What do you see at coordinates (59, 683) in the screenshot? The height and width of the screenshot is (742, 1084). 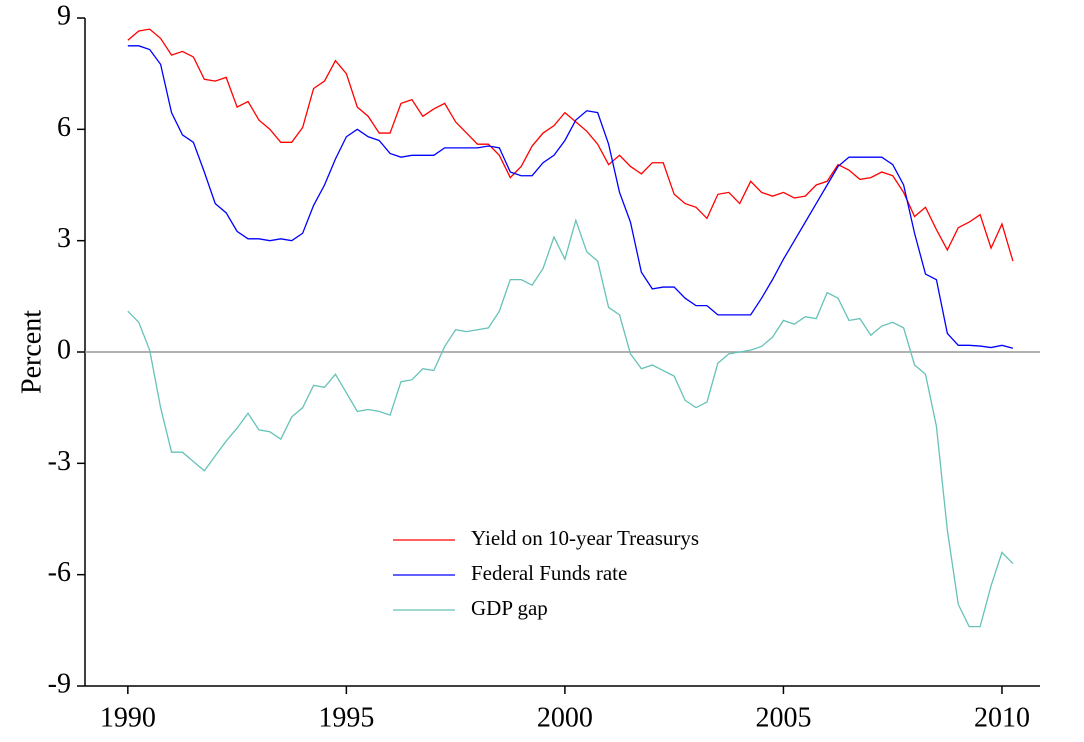 I see `y-tick-label: -9` at bounding box center [59, 683].